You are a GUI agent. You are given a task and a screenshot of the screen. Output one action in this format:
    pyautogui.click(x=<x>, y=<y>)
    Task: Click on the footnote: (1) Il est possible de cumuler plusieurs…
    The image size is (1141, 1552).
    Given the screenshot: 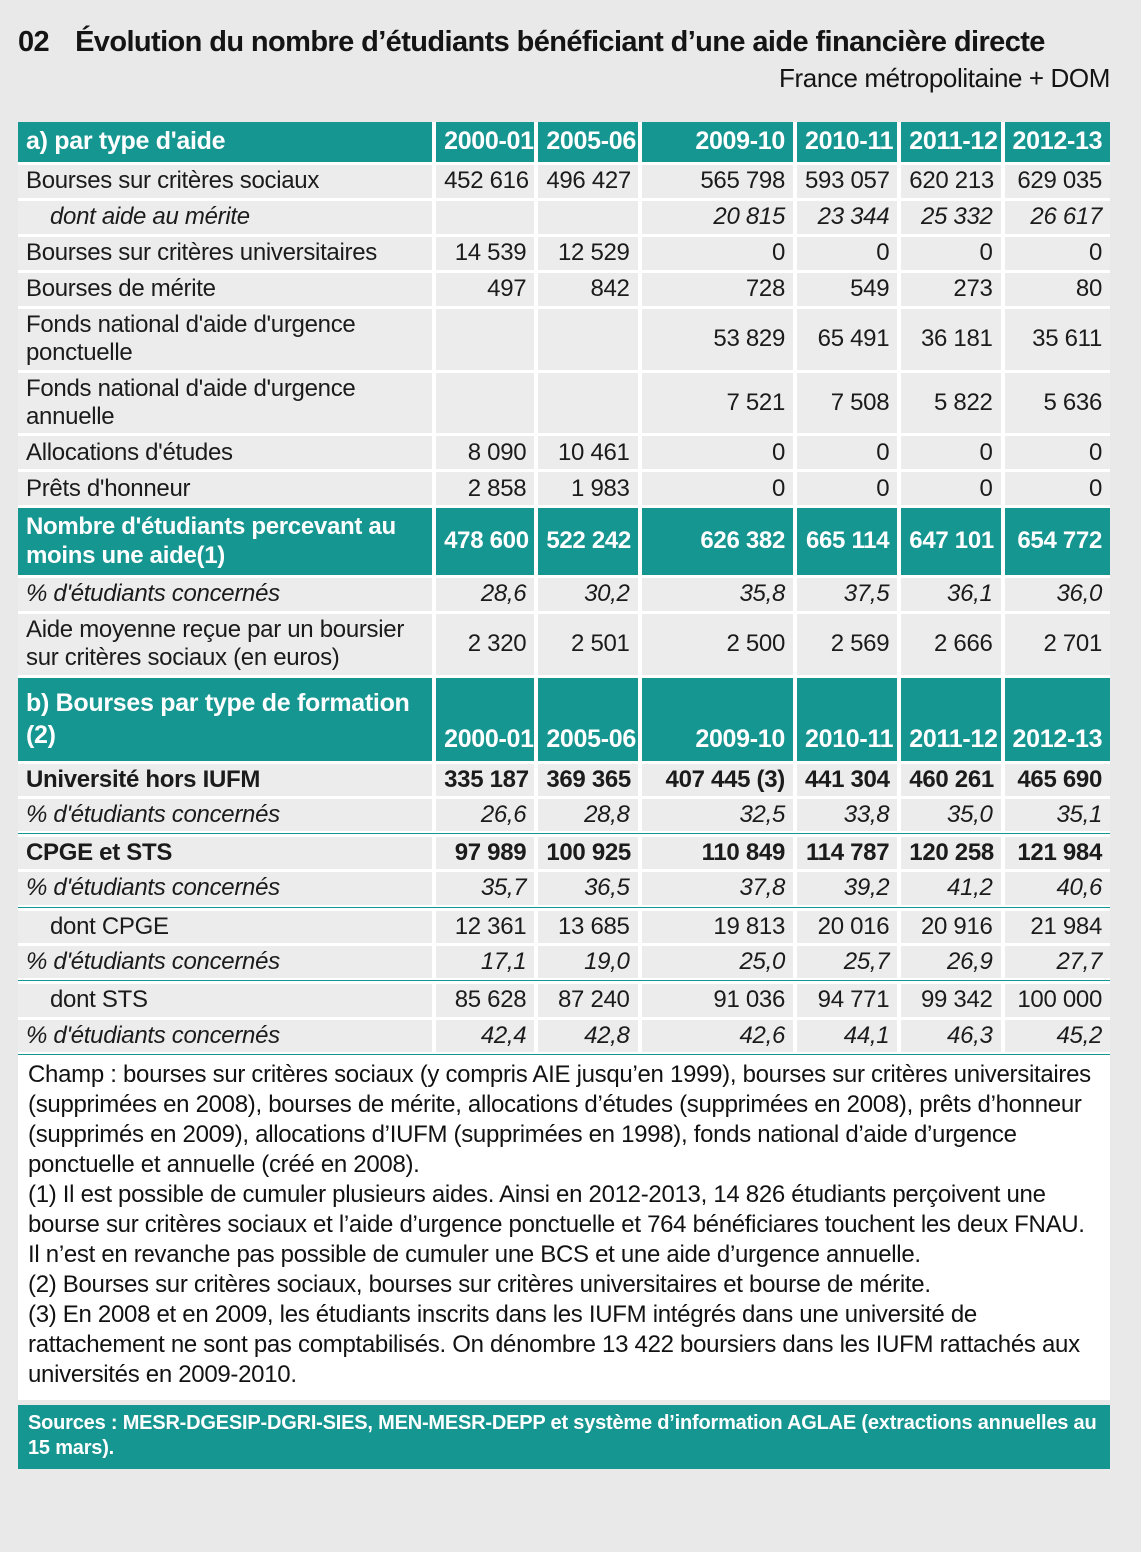 What is the action you would take?
    pyautogui.click(x=556, y=1224)
    